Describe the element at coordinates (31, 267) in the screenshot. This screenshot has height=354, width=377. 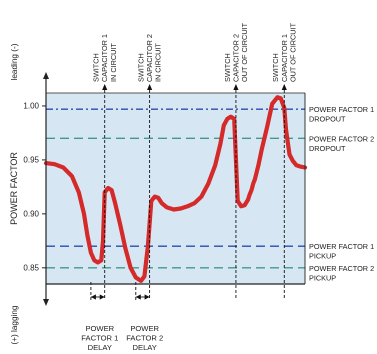
I see `y-tick-label: 0.85` at that location.